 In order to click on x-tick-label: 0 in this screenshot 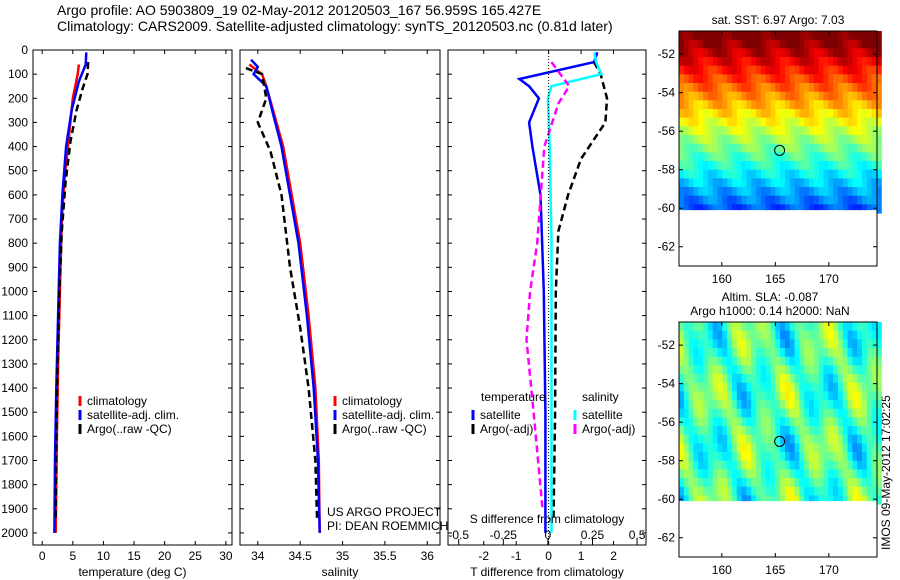, I will do `click(42, 556)`.